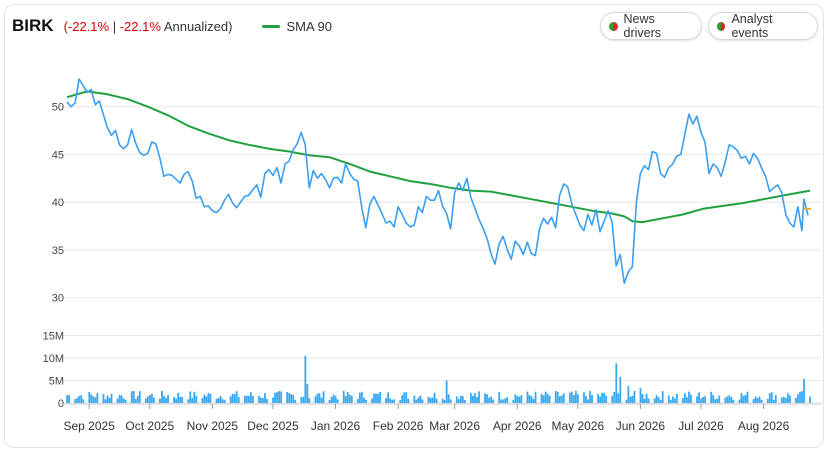  I want to click on x-tick-label: Oct 2025, so click(149, 426).